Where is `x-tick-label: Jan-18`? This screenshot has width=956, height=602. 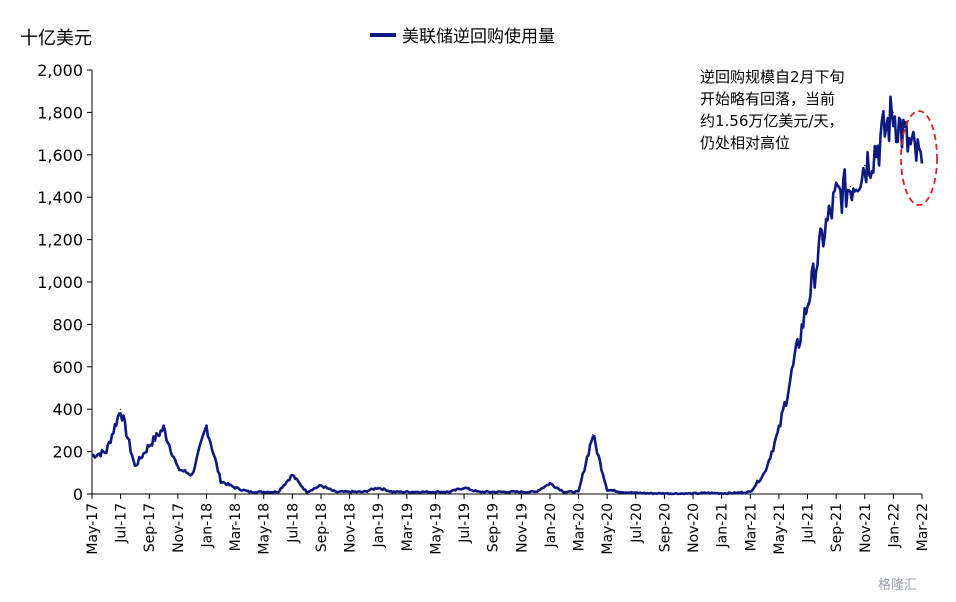
x-tick-label: Jan-18 is located at coordinates (207, 525).